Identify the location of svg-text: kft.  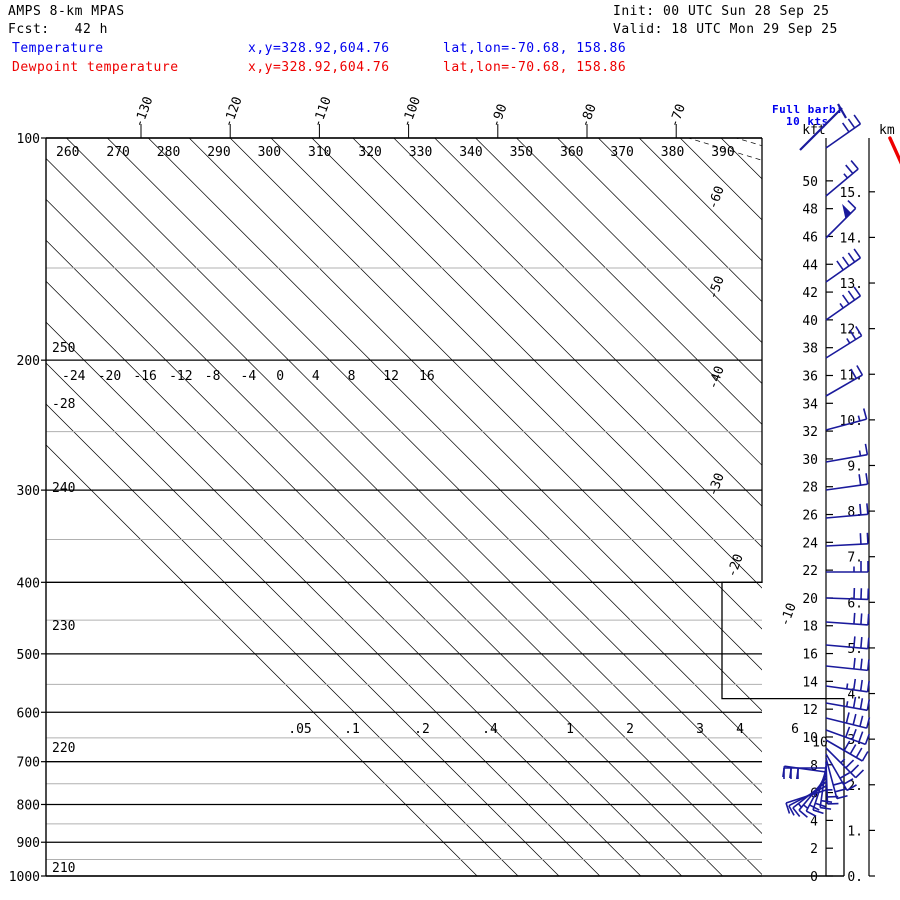
(813, 130).